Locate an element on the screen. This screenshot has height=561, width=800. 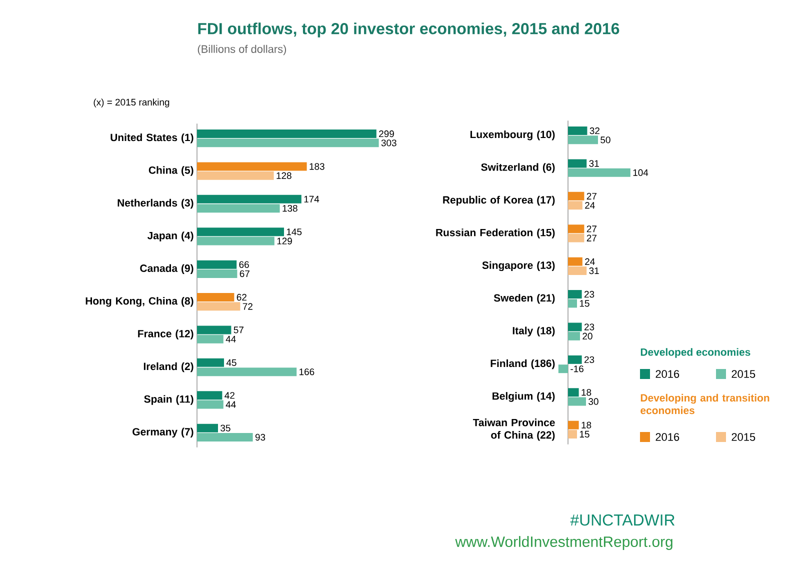
y-tick-label: Finland (186) is located at coordinates (522, 364).